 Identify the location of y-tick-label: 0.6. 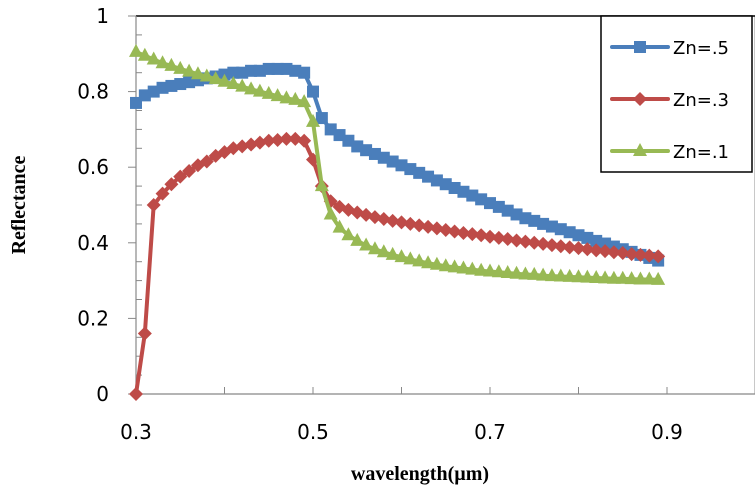
(93, 167).